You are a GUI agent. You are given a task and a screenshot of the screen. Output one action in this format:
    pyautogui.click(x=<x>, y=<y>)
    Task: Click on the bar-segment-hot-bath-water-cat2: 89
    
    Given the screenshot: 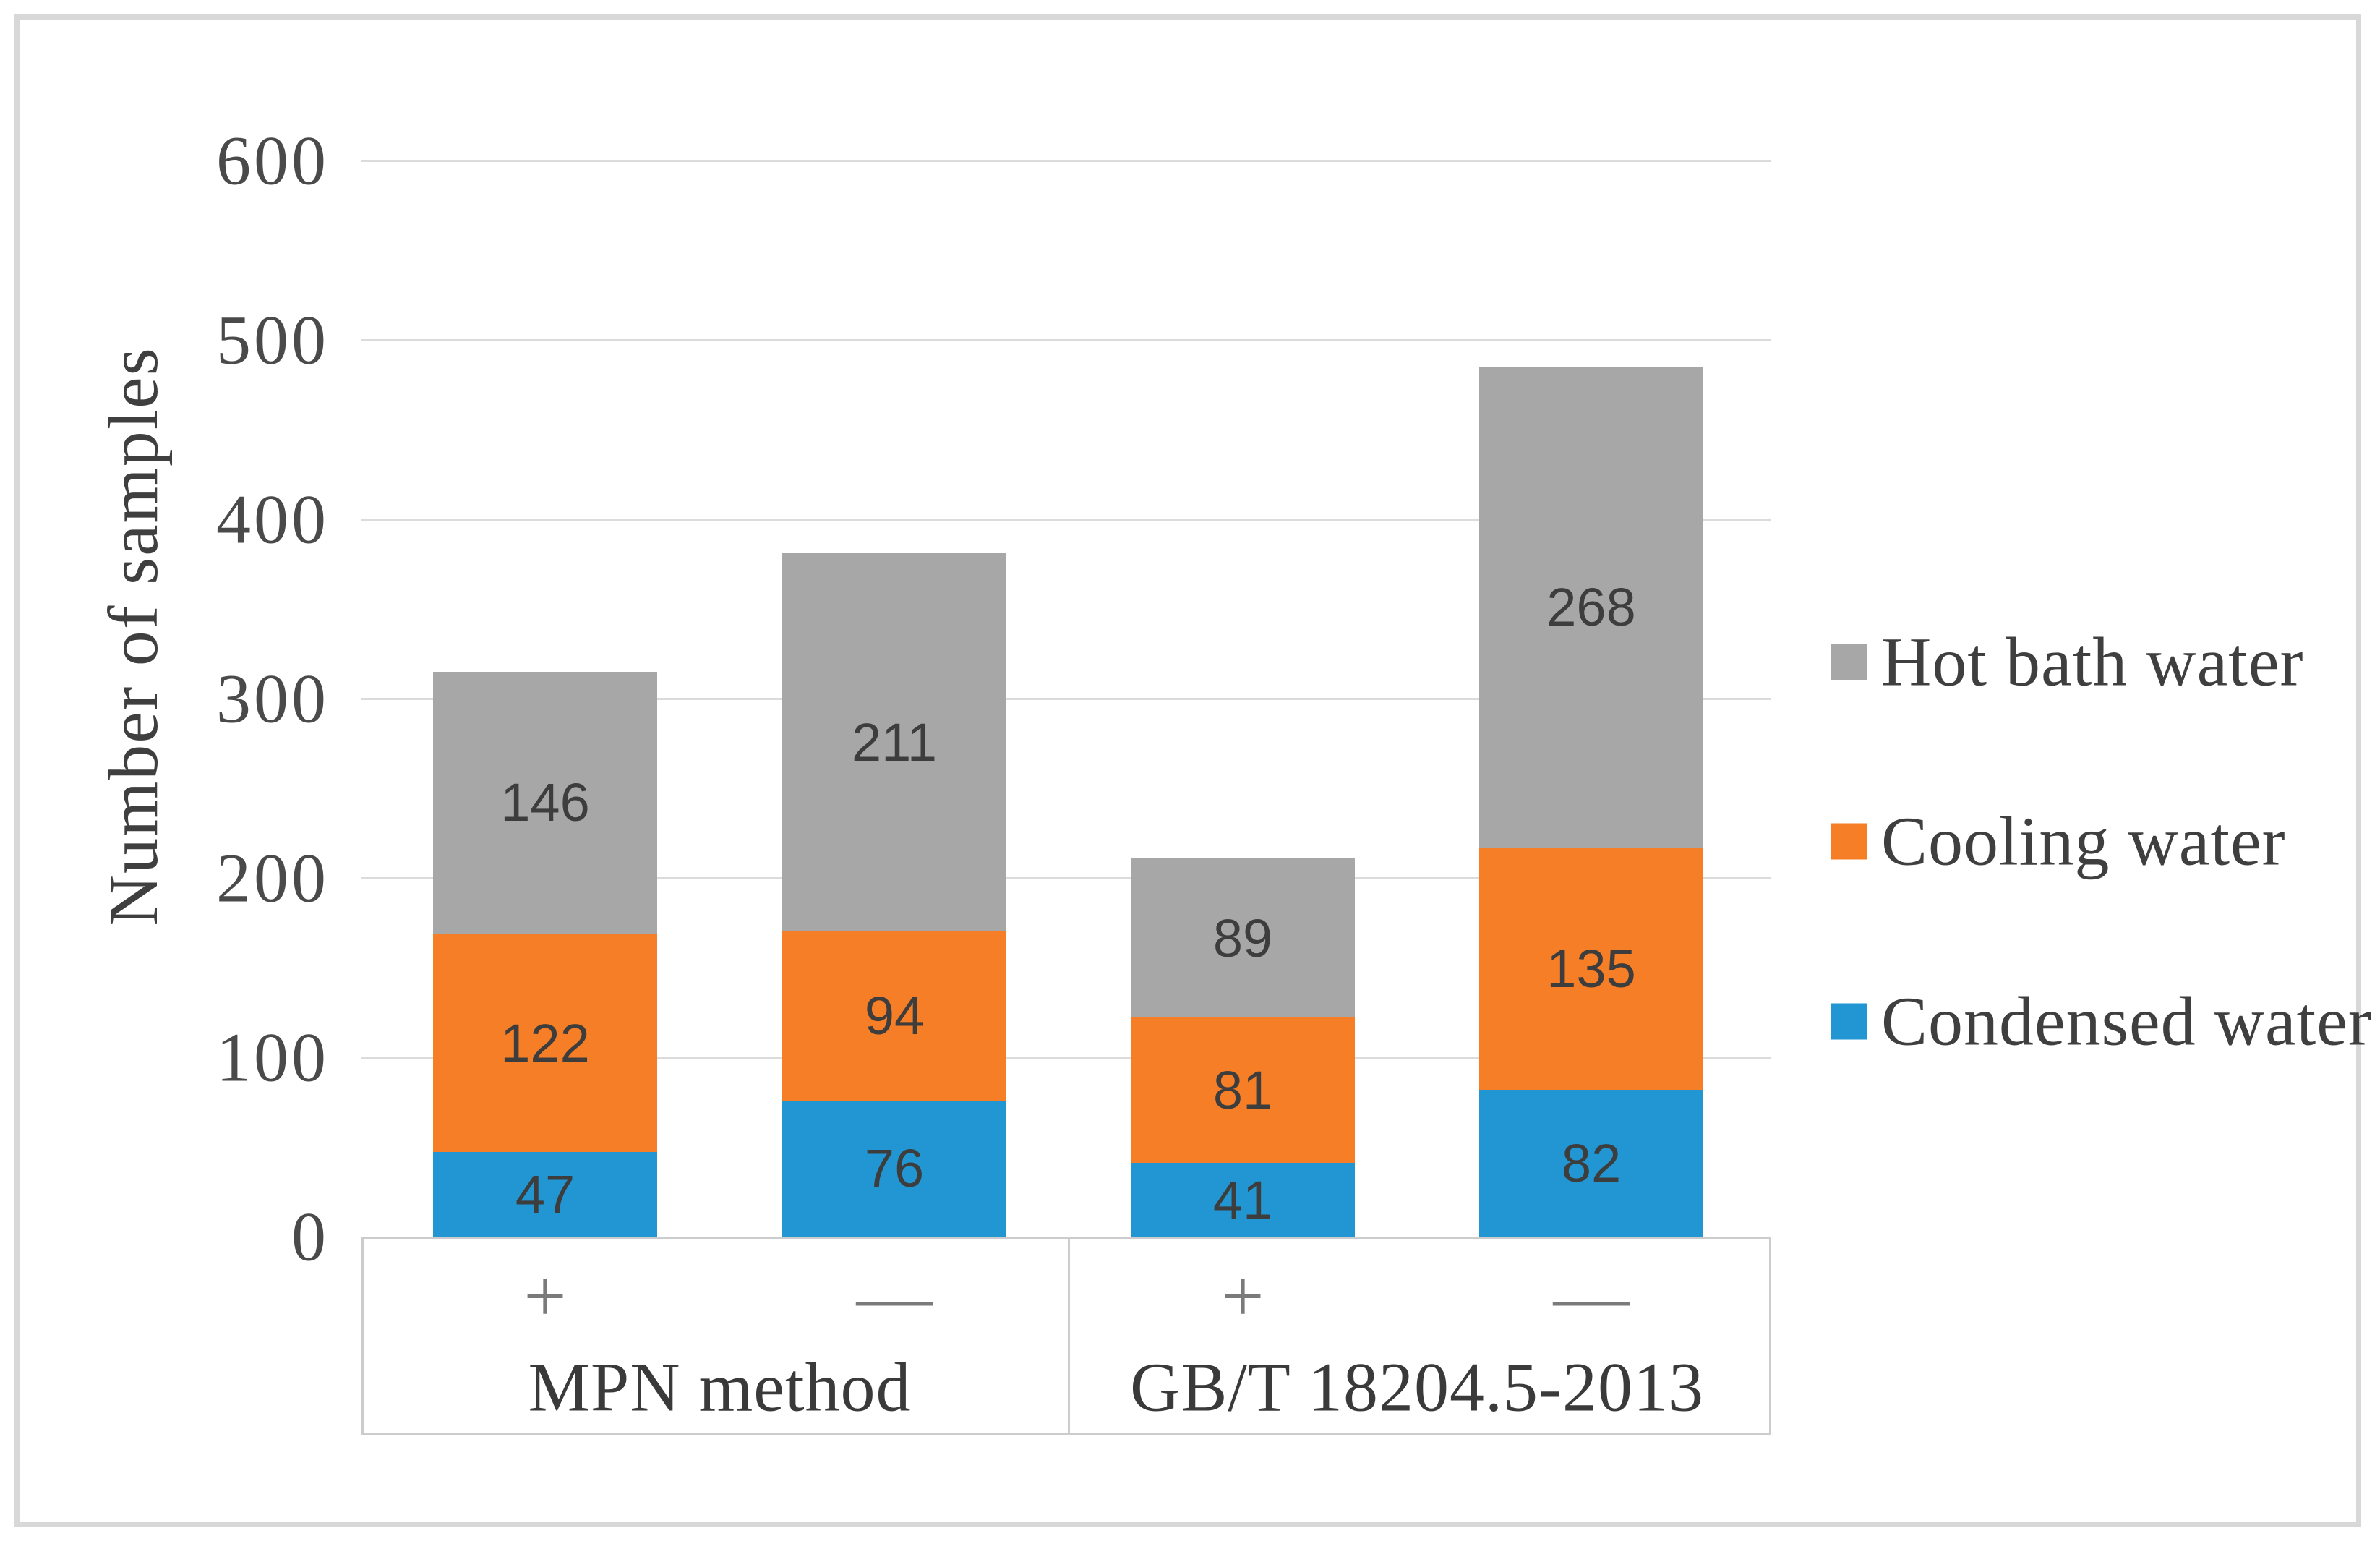 What is the action you would take?
    pyautogui.click(x=1243, y=938)
    